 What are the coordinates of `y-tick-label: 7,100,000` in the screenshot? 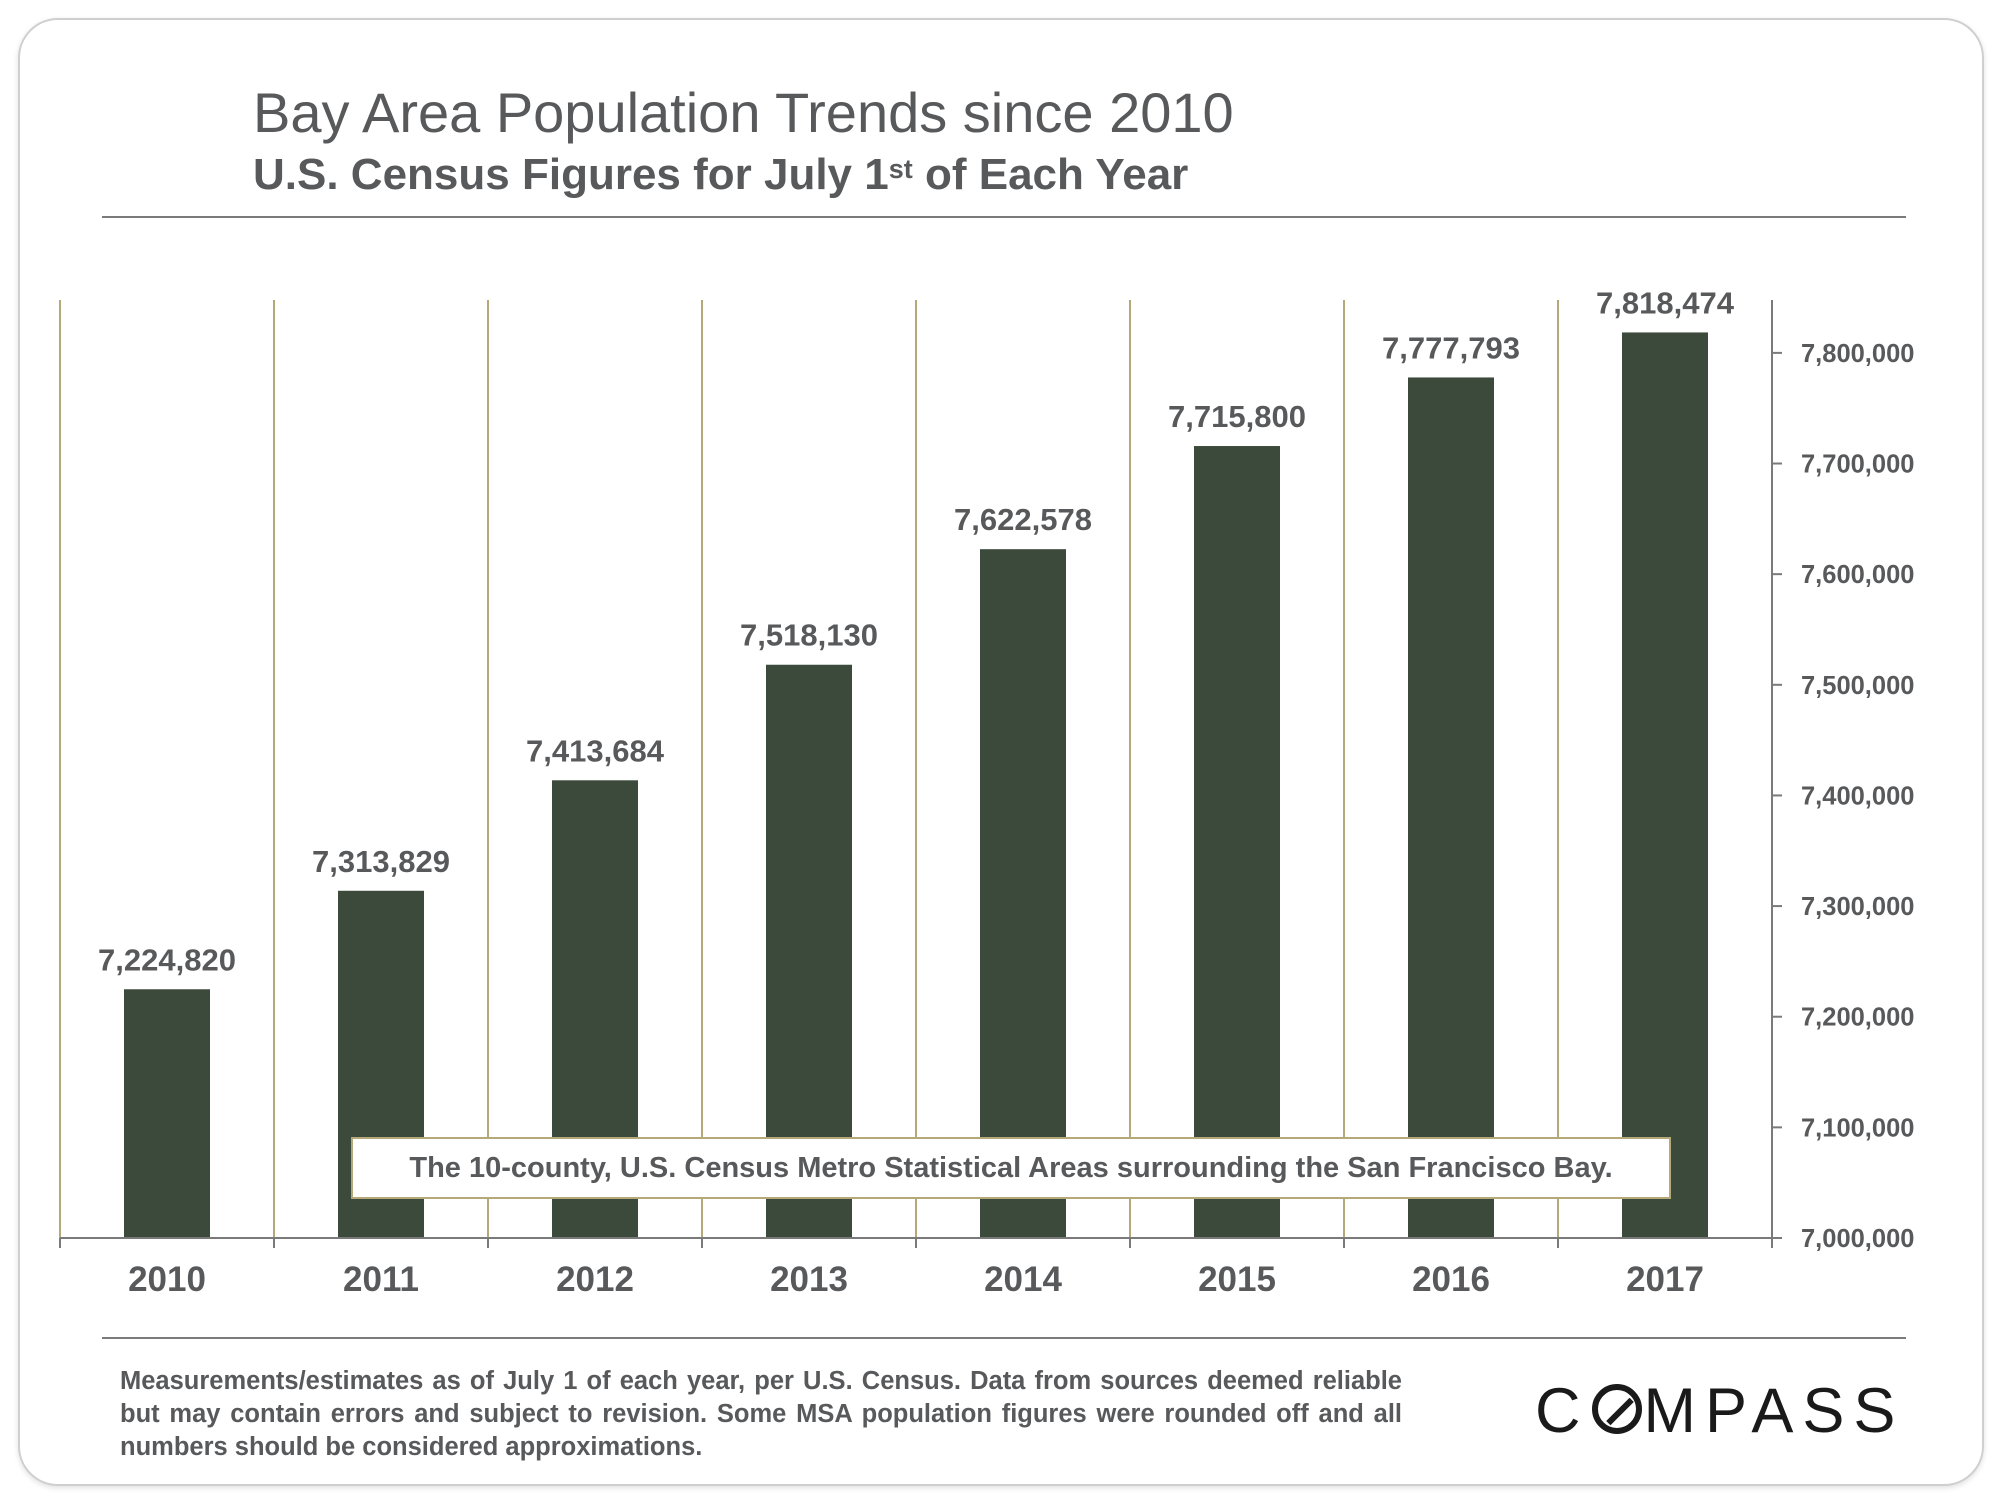 It's located at (1857, 1128).